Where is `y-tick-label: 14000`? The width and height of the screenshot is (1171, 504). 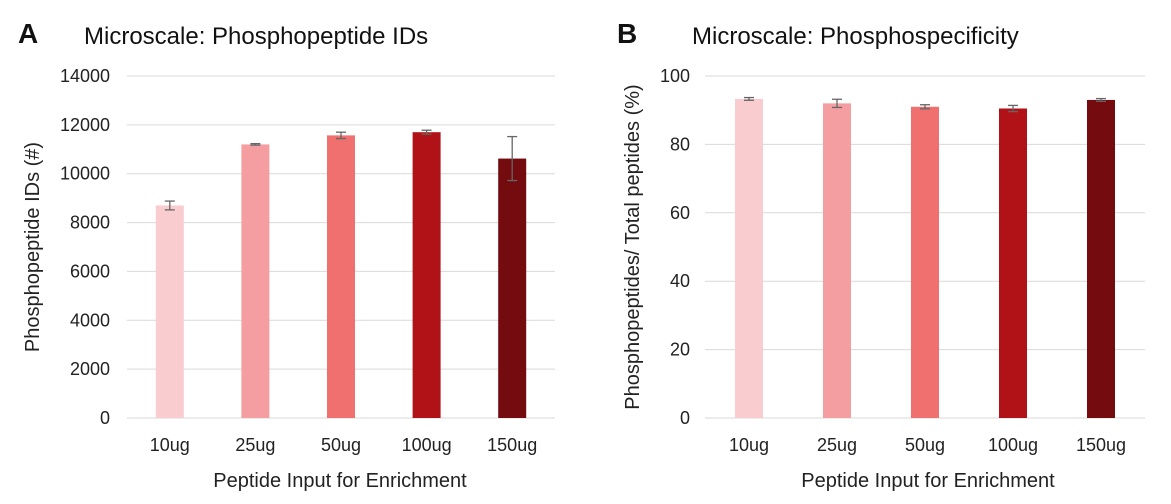 y-tick-label: 14000 is located at coordinates (85, 76).